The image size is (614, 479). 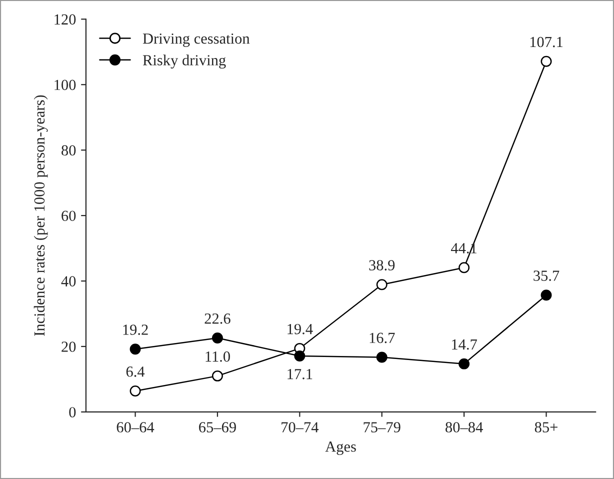 What do you see at coordinates (340, 448) in the screenshot?
I see `x-axis-title: Ages` at bounding box center [340, 448].